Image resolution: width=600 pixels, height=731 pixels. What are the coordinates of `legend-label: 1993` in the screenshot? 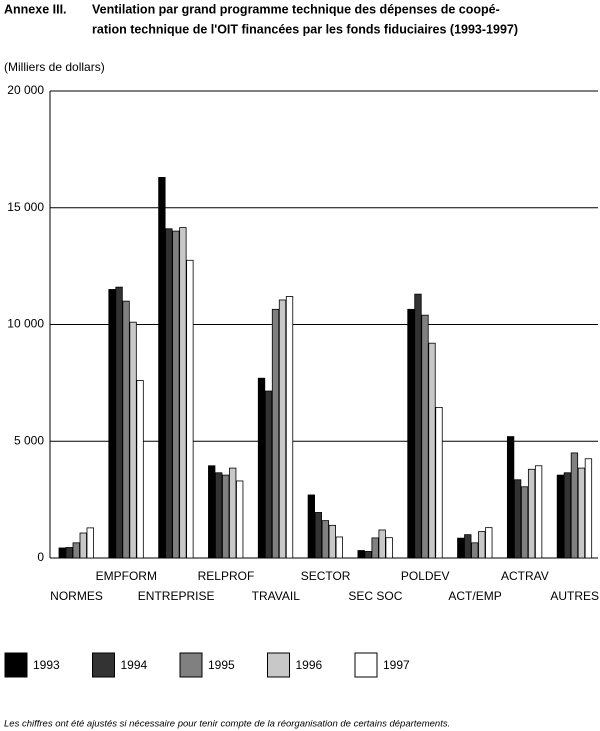 It's located at (46, 665).